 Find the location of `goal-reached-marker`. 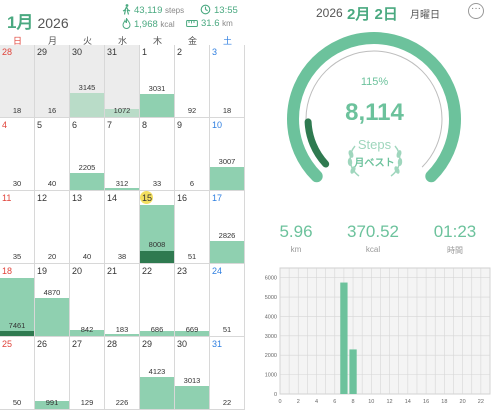

goal-reached-marker is located at coordinates (157, 257).